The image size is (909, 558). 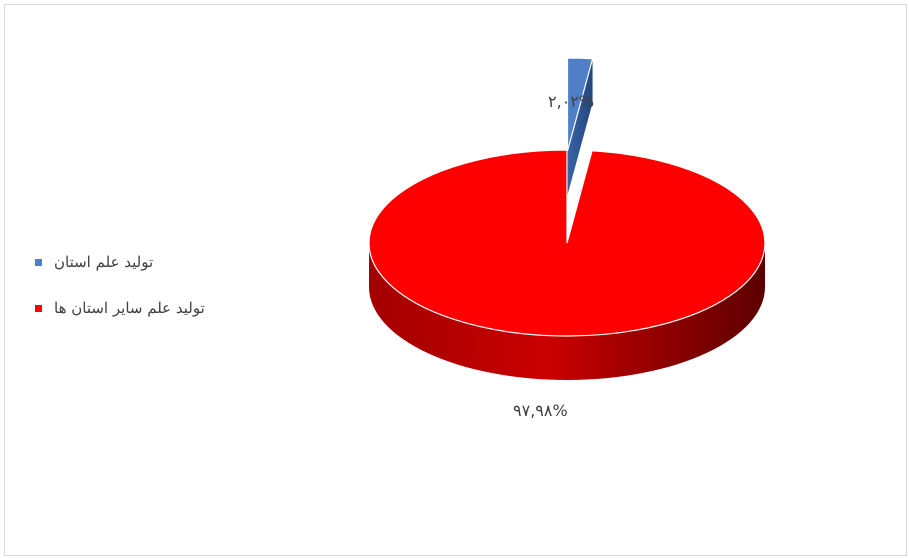 I want to click on data-label-province: ۲,۰۲%, so click(x=571, y=101).